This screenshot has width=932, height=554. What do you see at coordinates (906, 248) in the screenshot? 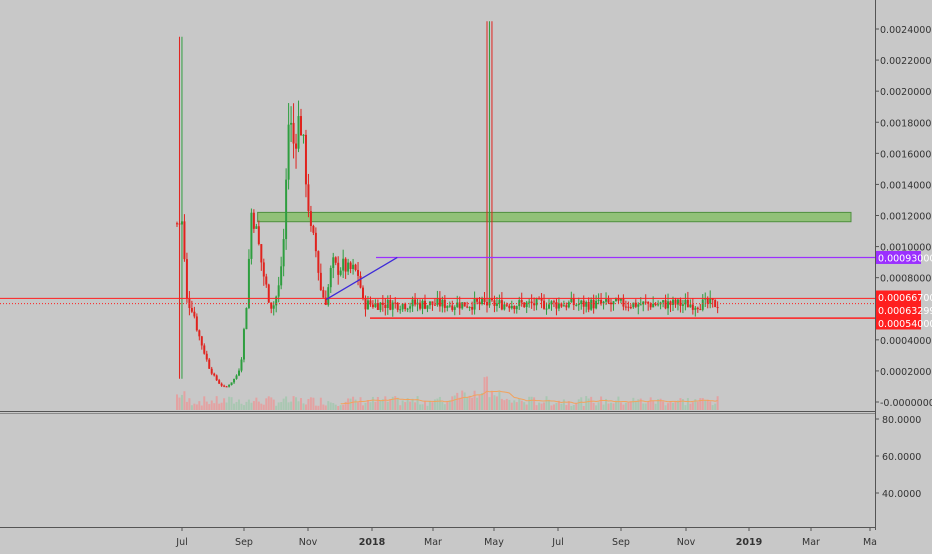
I see `price-tick-label: 0.00100000` at bounding box center [906, 248].